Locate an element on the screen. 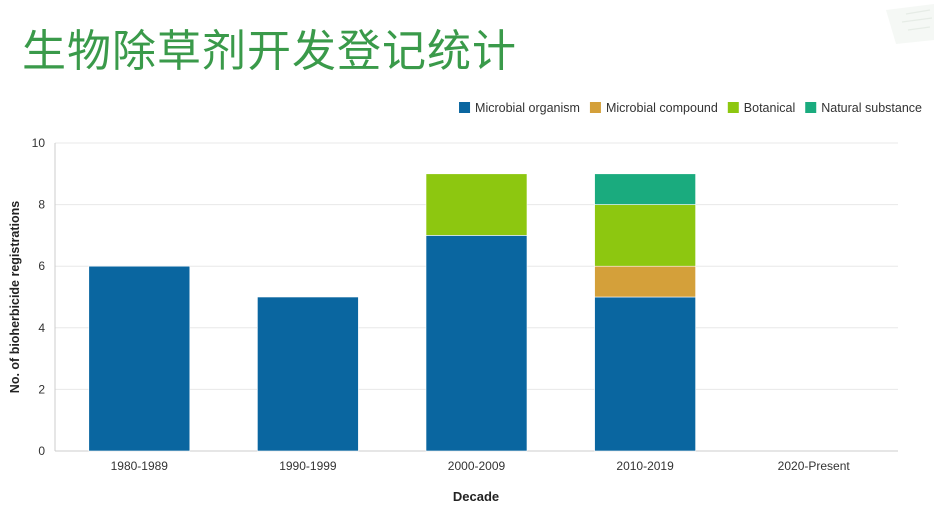 The image size is (936, 511). x-tick-label: 2000-2009 is located at coordinates (477, 466).